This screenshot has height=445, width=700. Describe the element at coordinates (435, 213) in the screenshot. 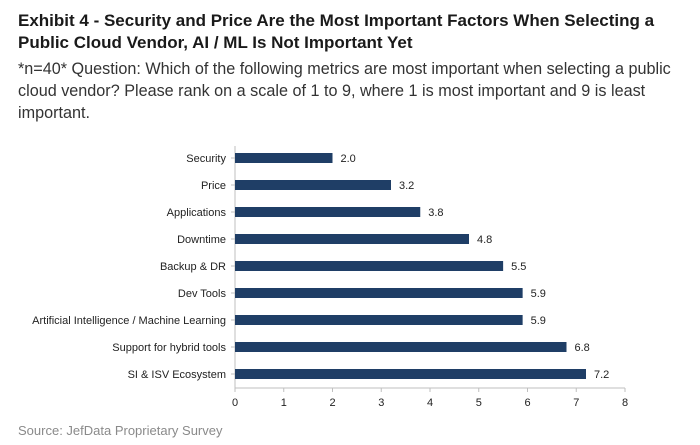

I see `data-label: 3.8` at that location.